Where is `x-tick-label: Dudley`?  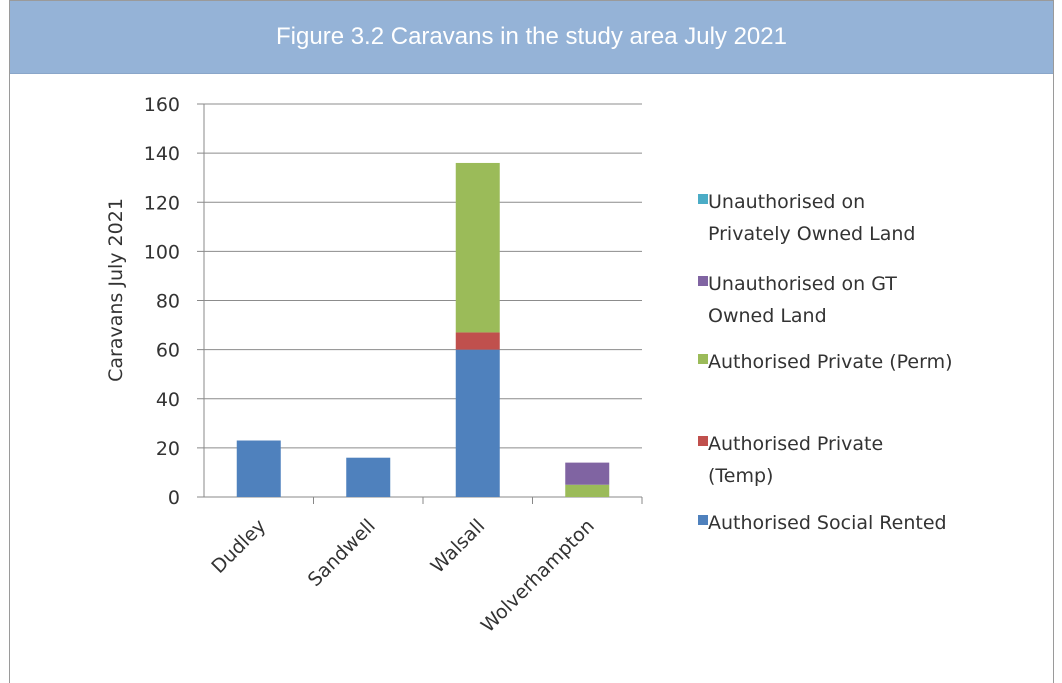 x-tick-label: Dudley is located at coordinates (238, 546).